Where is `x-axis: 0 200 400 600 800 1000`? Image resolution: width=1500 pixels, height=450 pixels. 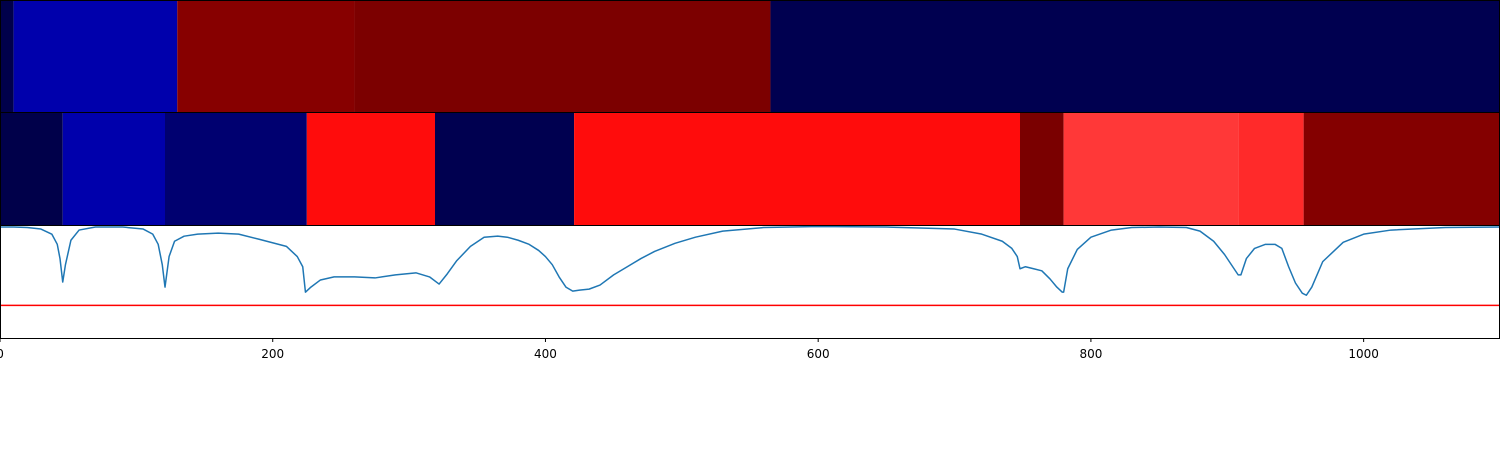 x-axis: 0 200 400 600 800 1000 is located at coordinates (689, 349).